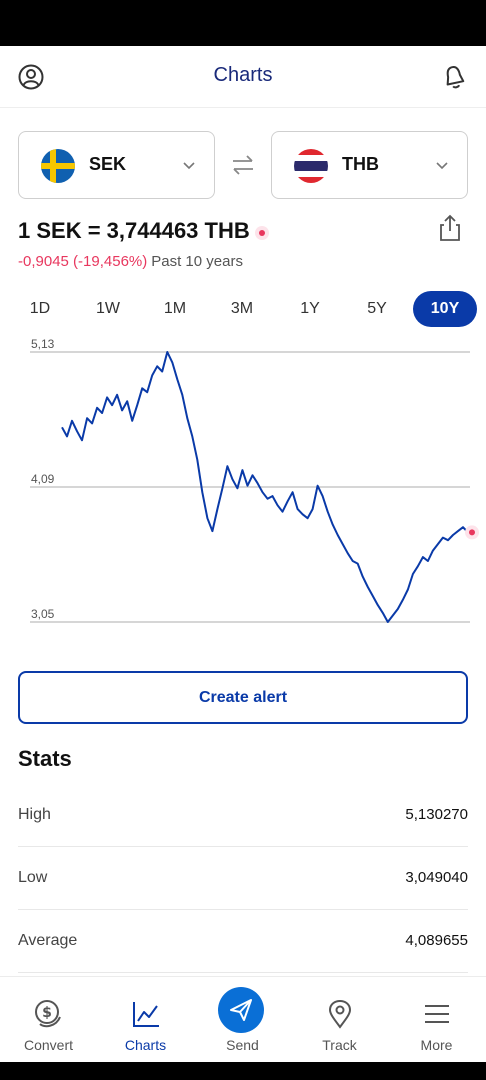  I want to click on bell-icon, so click(454, 77).